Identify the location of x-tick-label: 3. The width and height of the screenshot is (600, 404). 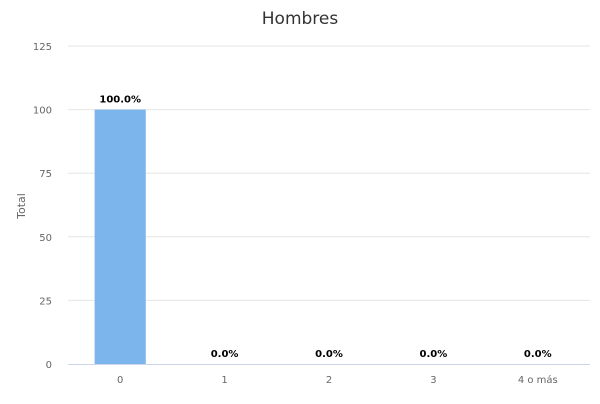
(433, 380).